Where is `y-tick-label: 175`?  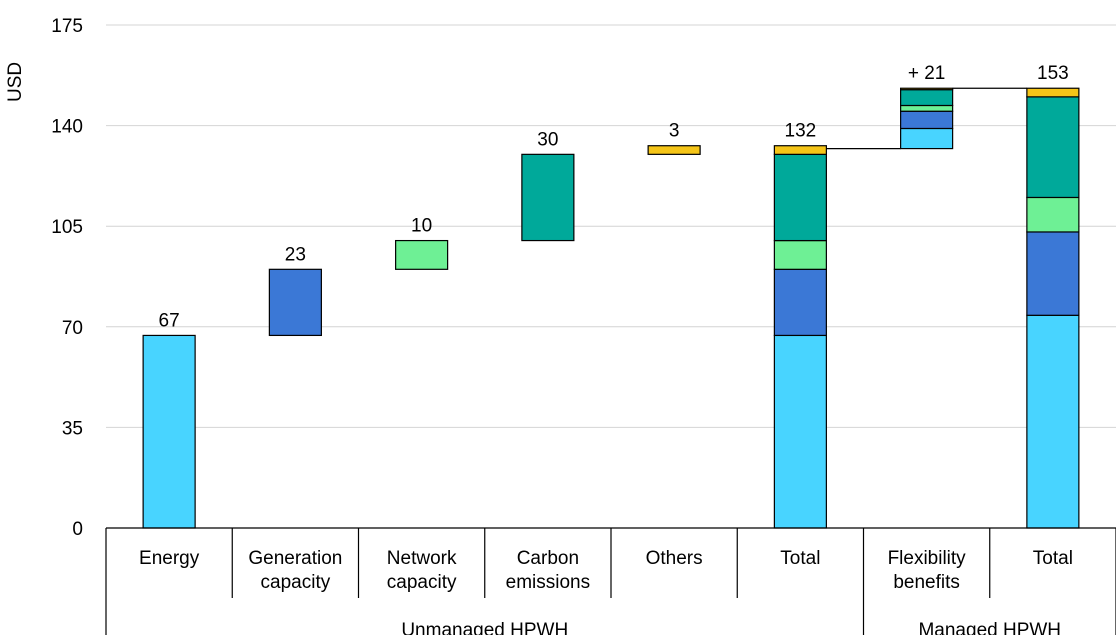 y-tick-label: 175 is located at coordinates (67, 26).